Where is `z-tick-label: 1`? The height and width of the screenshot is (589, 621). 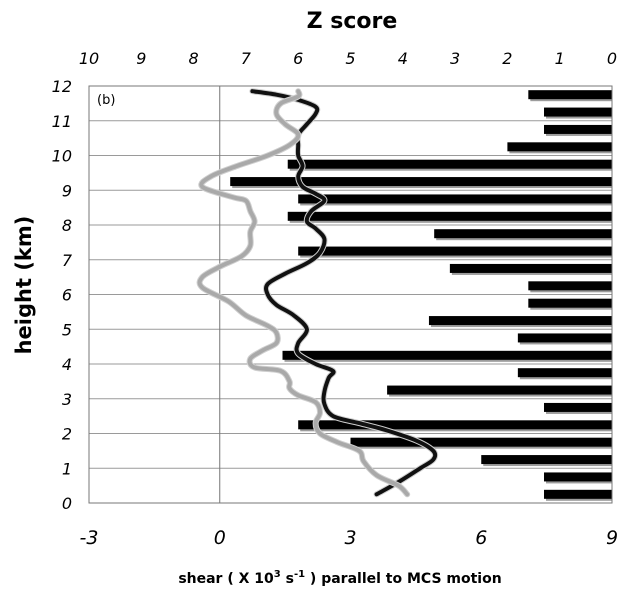 z-tick-label: 1 is located at coordinates (560, 58).